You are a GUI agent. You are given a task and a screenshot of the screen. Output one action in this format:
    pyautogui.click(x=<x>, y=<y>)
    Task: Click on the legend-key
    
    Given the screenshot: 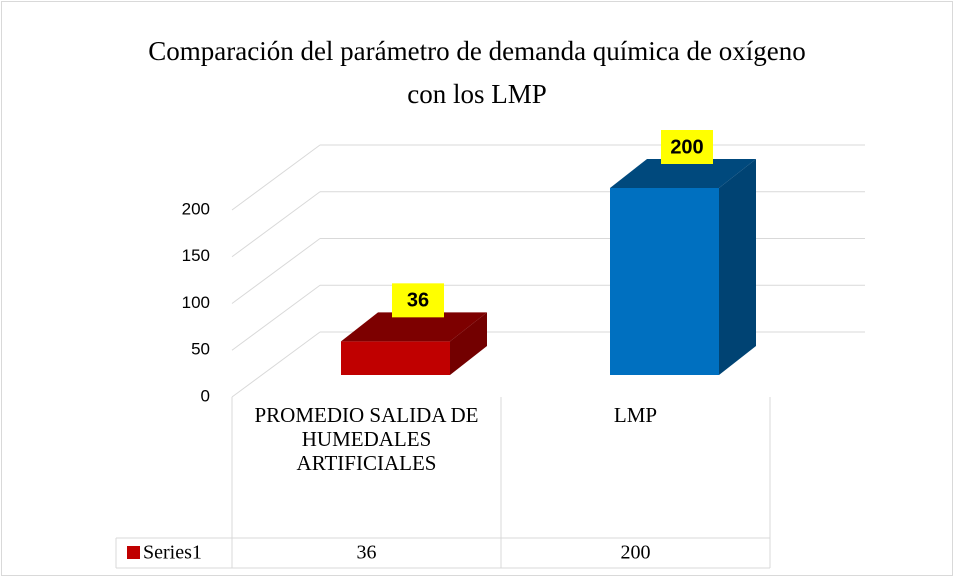 What is the action you would take?
    pyautogui.click(x=133, y=552)
    